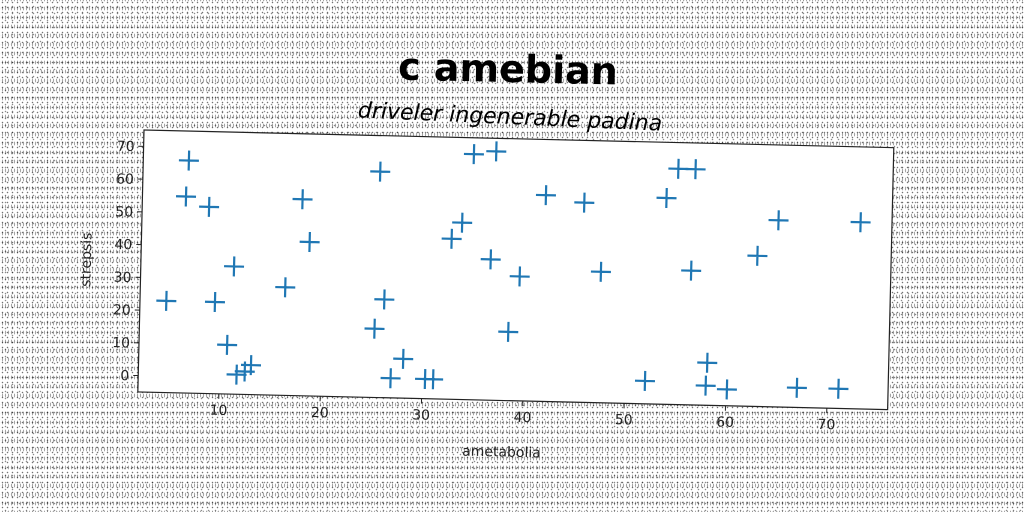 The width and height of the screenshot is (1024, 512). Describe the element at coordinates (128, 261) in the screenshot. I see `y-axis: 0 10 20 30 40 50 60 70` at that location.